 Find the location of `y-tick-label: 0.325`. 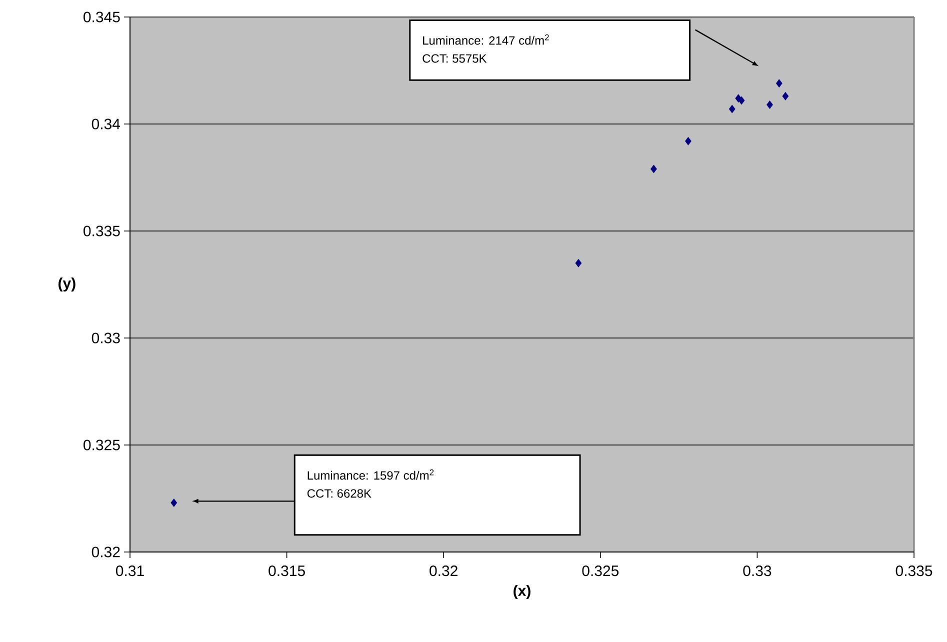

y-tick-label: 0.325 is located at coordinates (102, 445).